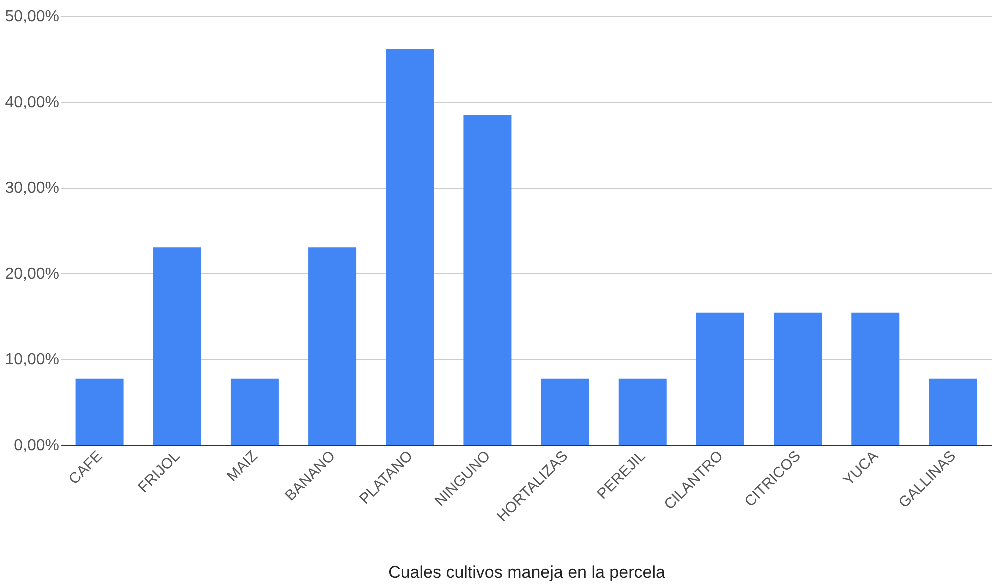  Describe the element at coordinates (32, 360) in the screenshot. I see `y-tick-label: 10,00%` at that location.